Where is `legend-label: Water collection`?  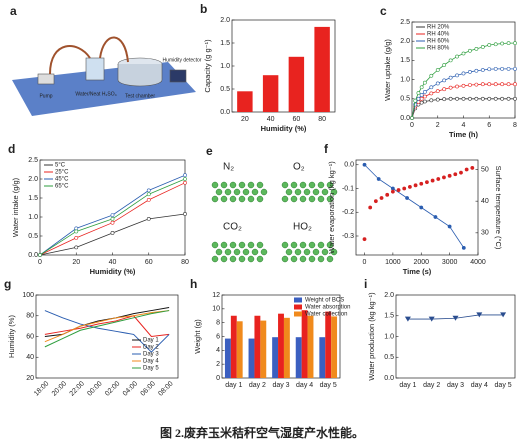
legend-label: Water collection is located at coordinates (326, 315).